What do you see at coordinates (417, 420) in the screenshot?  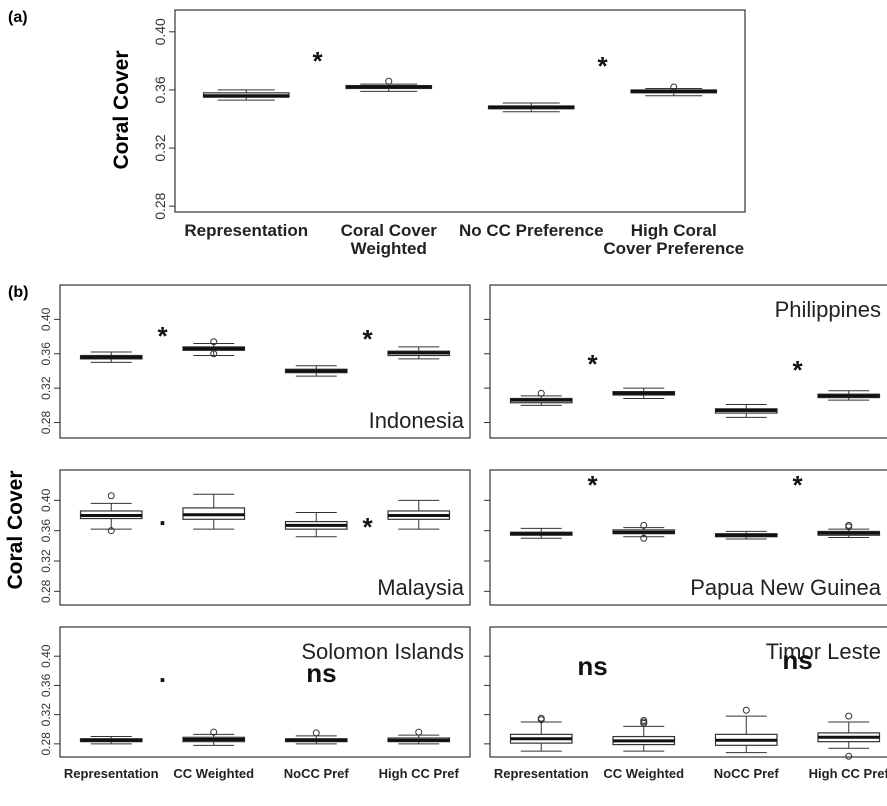 I see `panel-title: Indonesia` at bounding box center [417, 420].